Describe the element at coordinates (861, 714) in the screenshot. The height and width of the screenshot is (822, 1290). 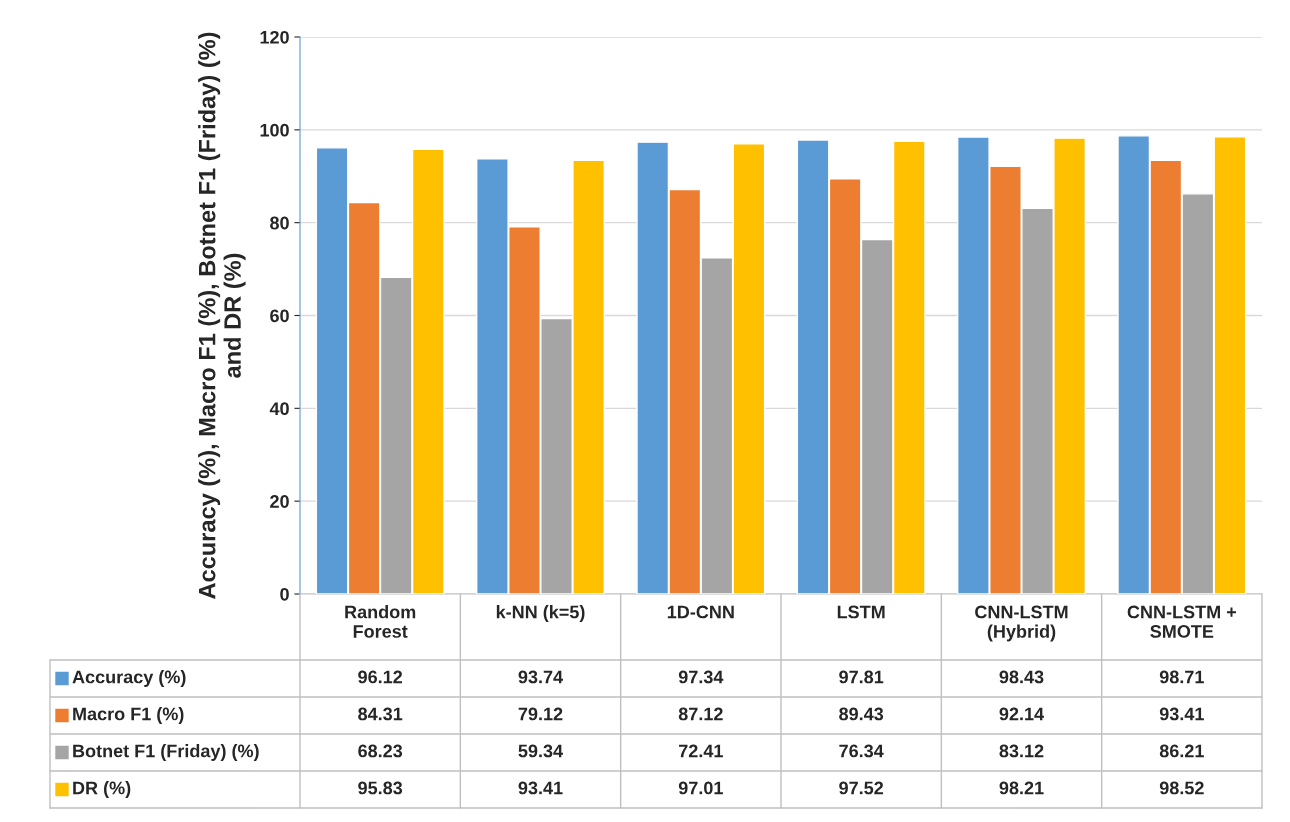
I see `data-label: 89.43` at that location.